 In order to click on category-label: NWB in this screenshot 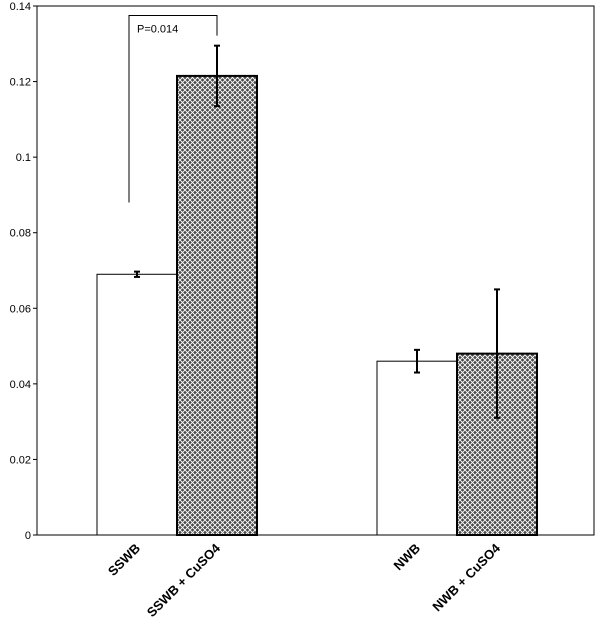, I will do `click(407, 557)`.